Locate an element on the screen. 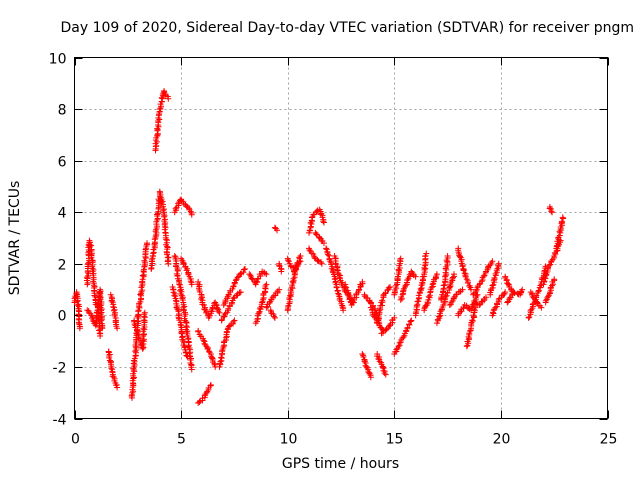  y-tick-label: 10 is located at coordinates (58, 60).